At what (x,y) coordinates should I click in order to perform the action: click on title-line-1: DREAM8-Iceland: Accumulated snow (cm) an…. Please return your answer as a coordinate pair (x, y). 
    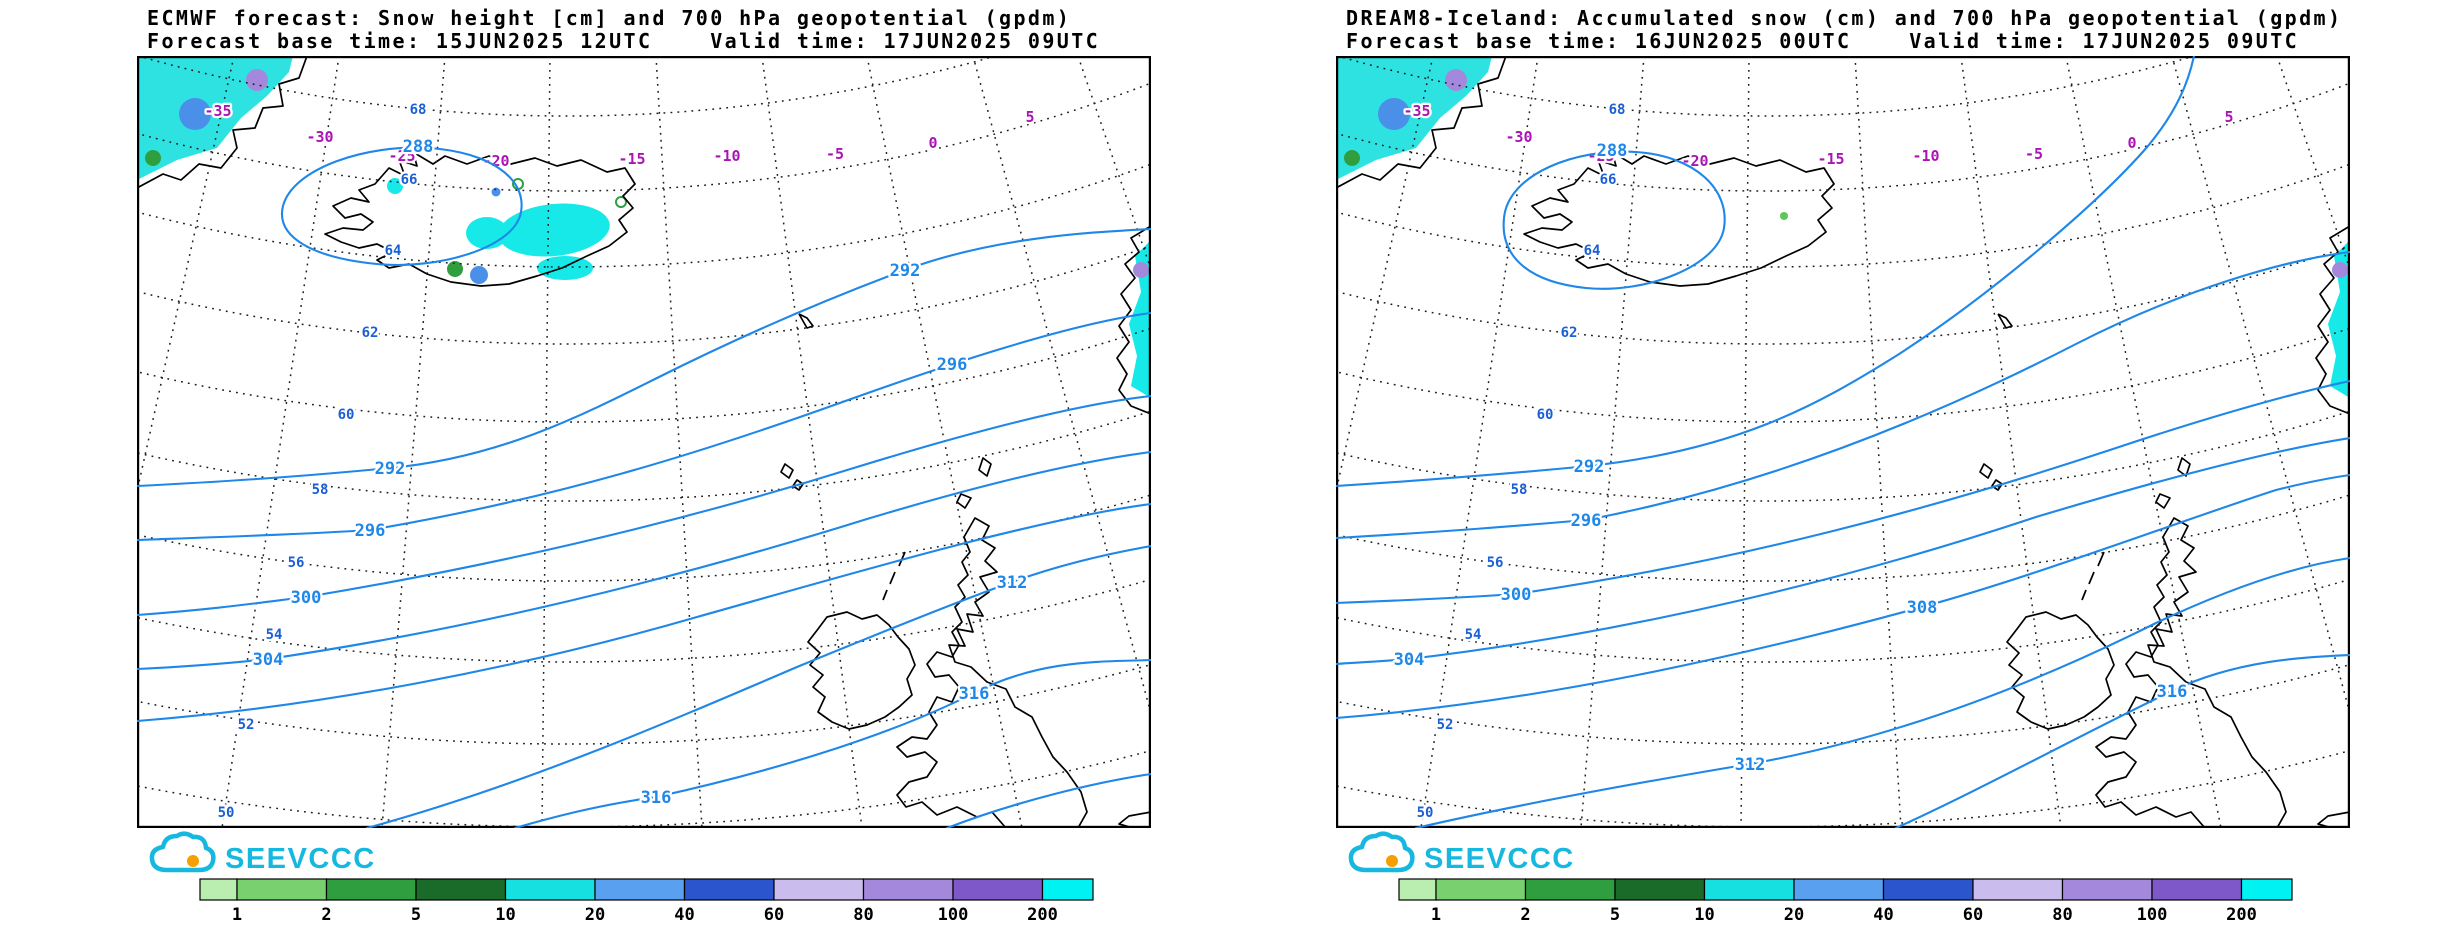
    Looking at the image, I should click on (1844, 18).